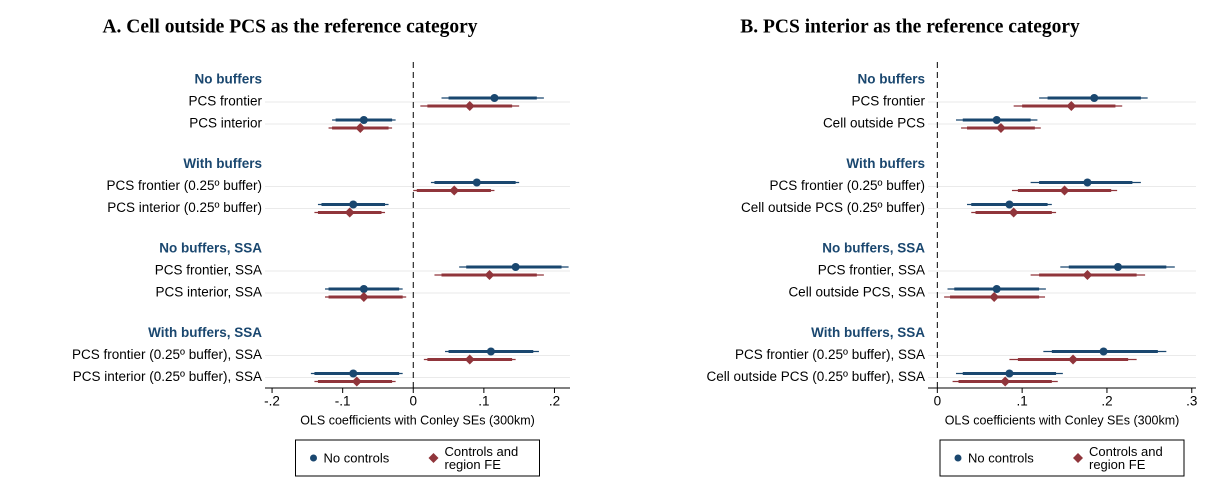 The height and width of the screenshot is (480, 1213). Describe the element at coordinates (167, 376) in the screenshot. I see `y-tick-label: PCS interior (0.25º buffer), SSA` at that location.